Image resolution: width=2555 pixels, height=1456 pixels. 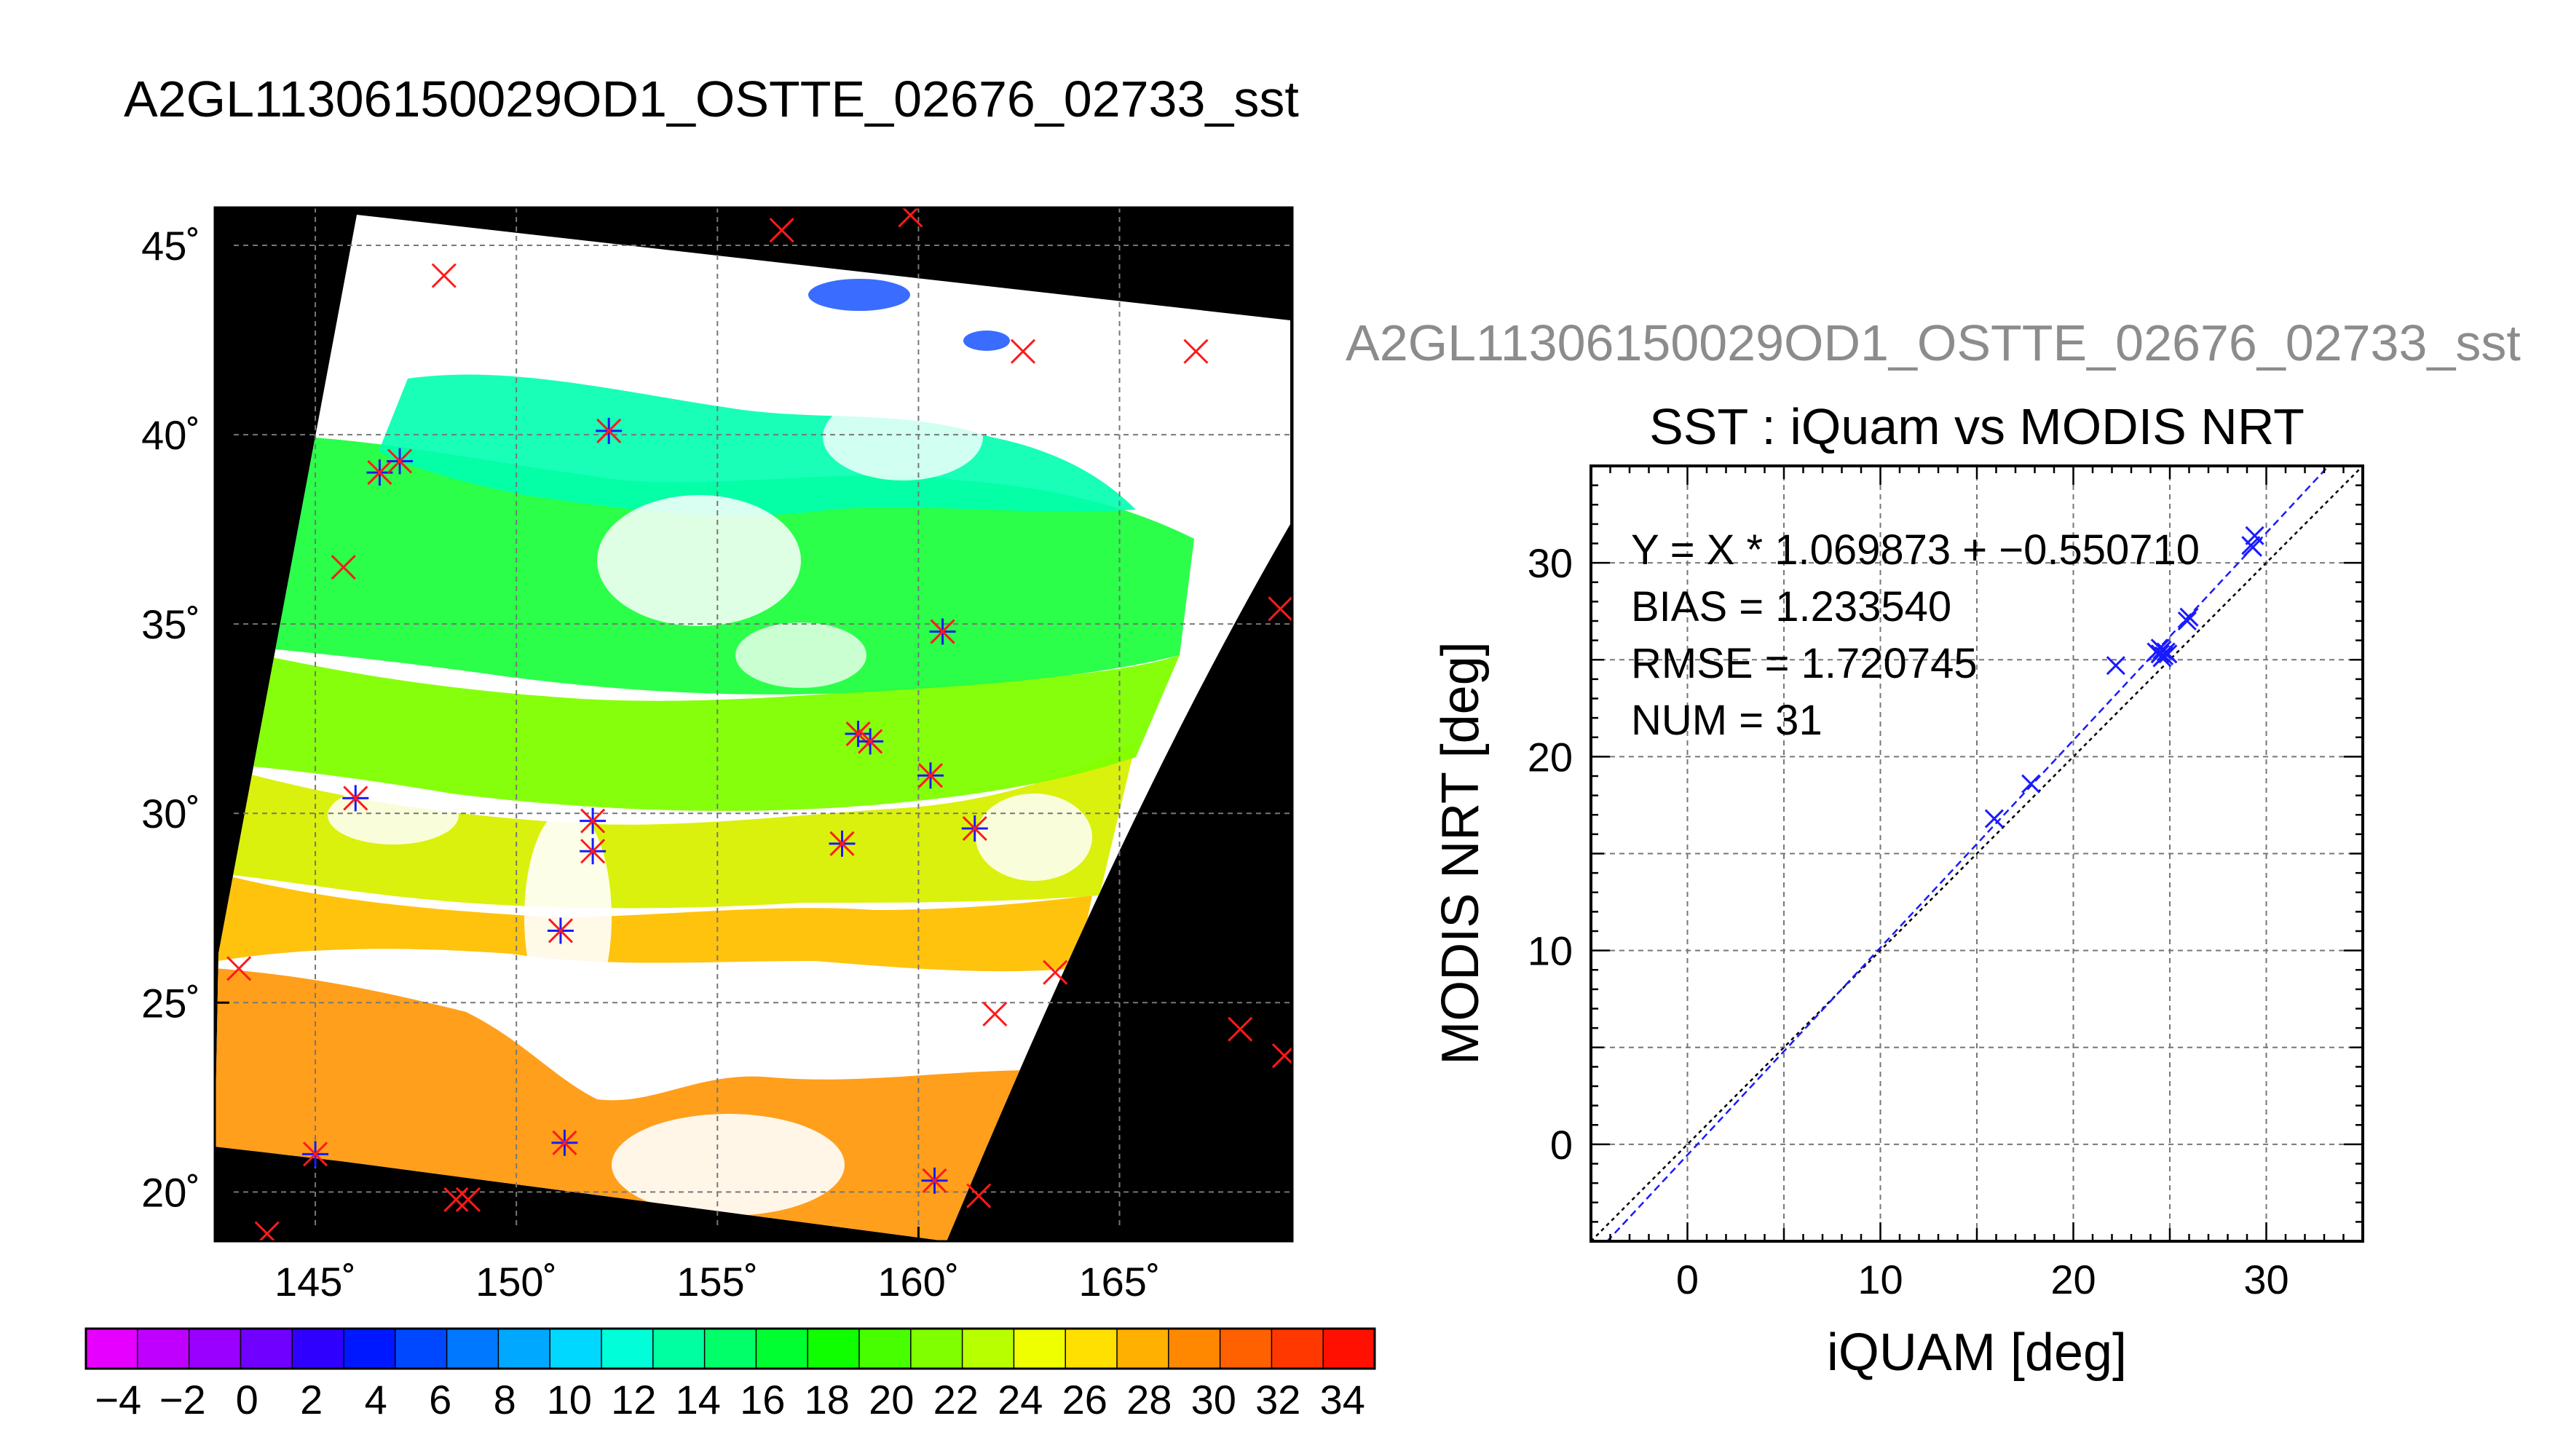 I want to click on lon-tick-label: 160˚, so click(x=918, y=1282).